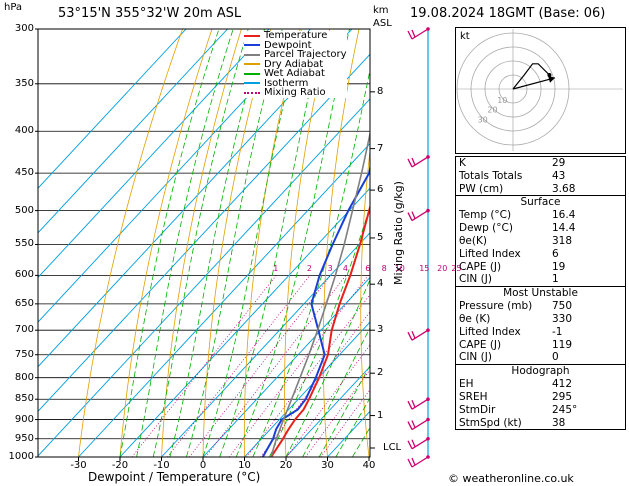 The height and width of the screenshot is (486, 629). I want to click on index-value: 1, so click(555, 279).